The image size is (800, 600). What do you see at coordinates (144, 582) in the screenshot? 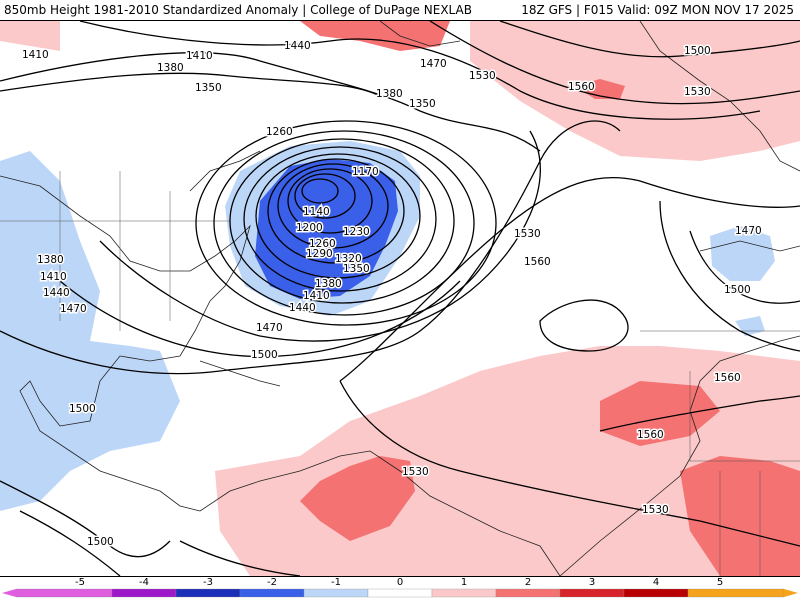
I see `colorbar-tick-label: -4` at bounding box center [144, 582].